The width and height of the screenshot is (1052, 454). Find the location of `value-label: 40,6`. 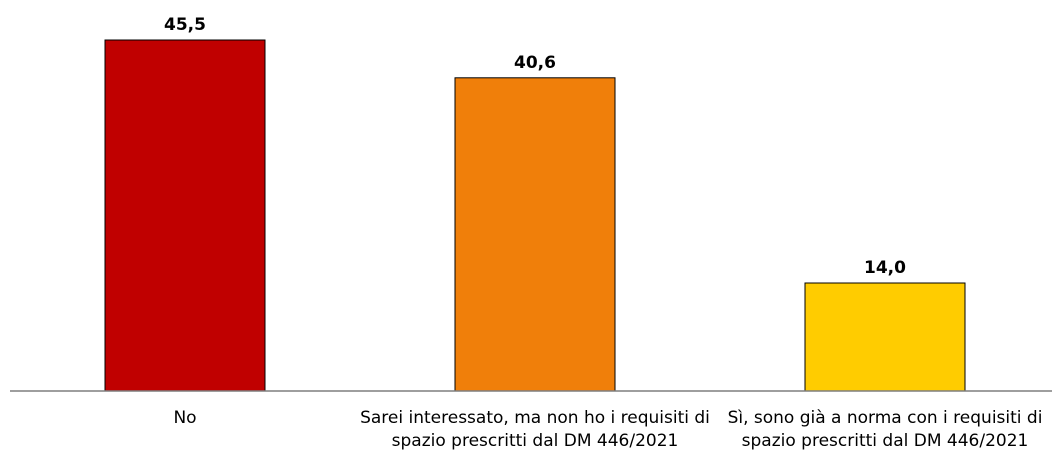

value-label: 40,6 is located at coordinates (535, 63).